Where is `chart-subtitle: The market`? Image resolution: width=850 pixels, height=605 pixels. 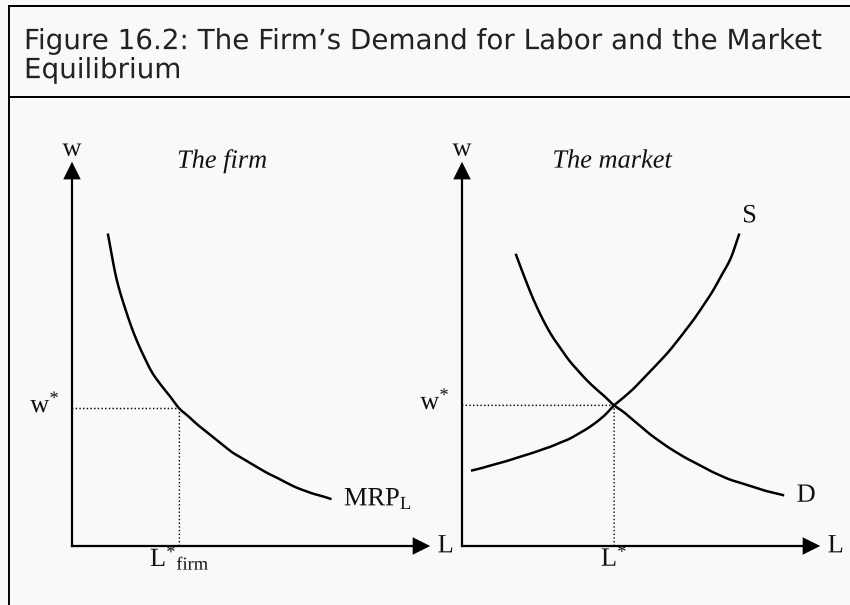
chart-subtitle: The market is located at coordinates (613, 158).